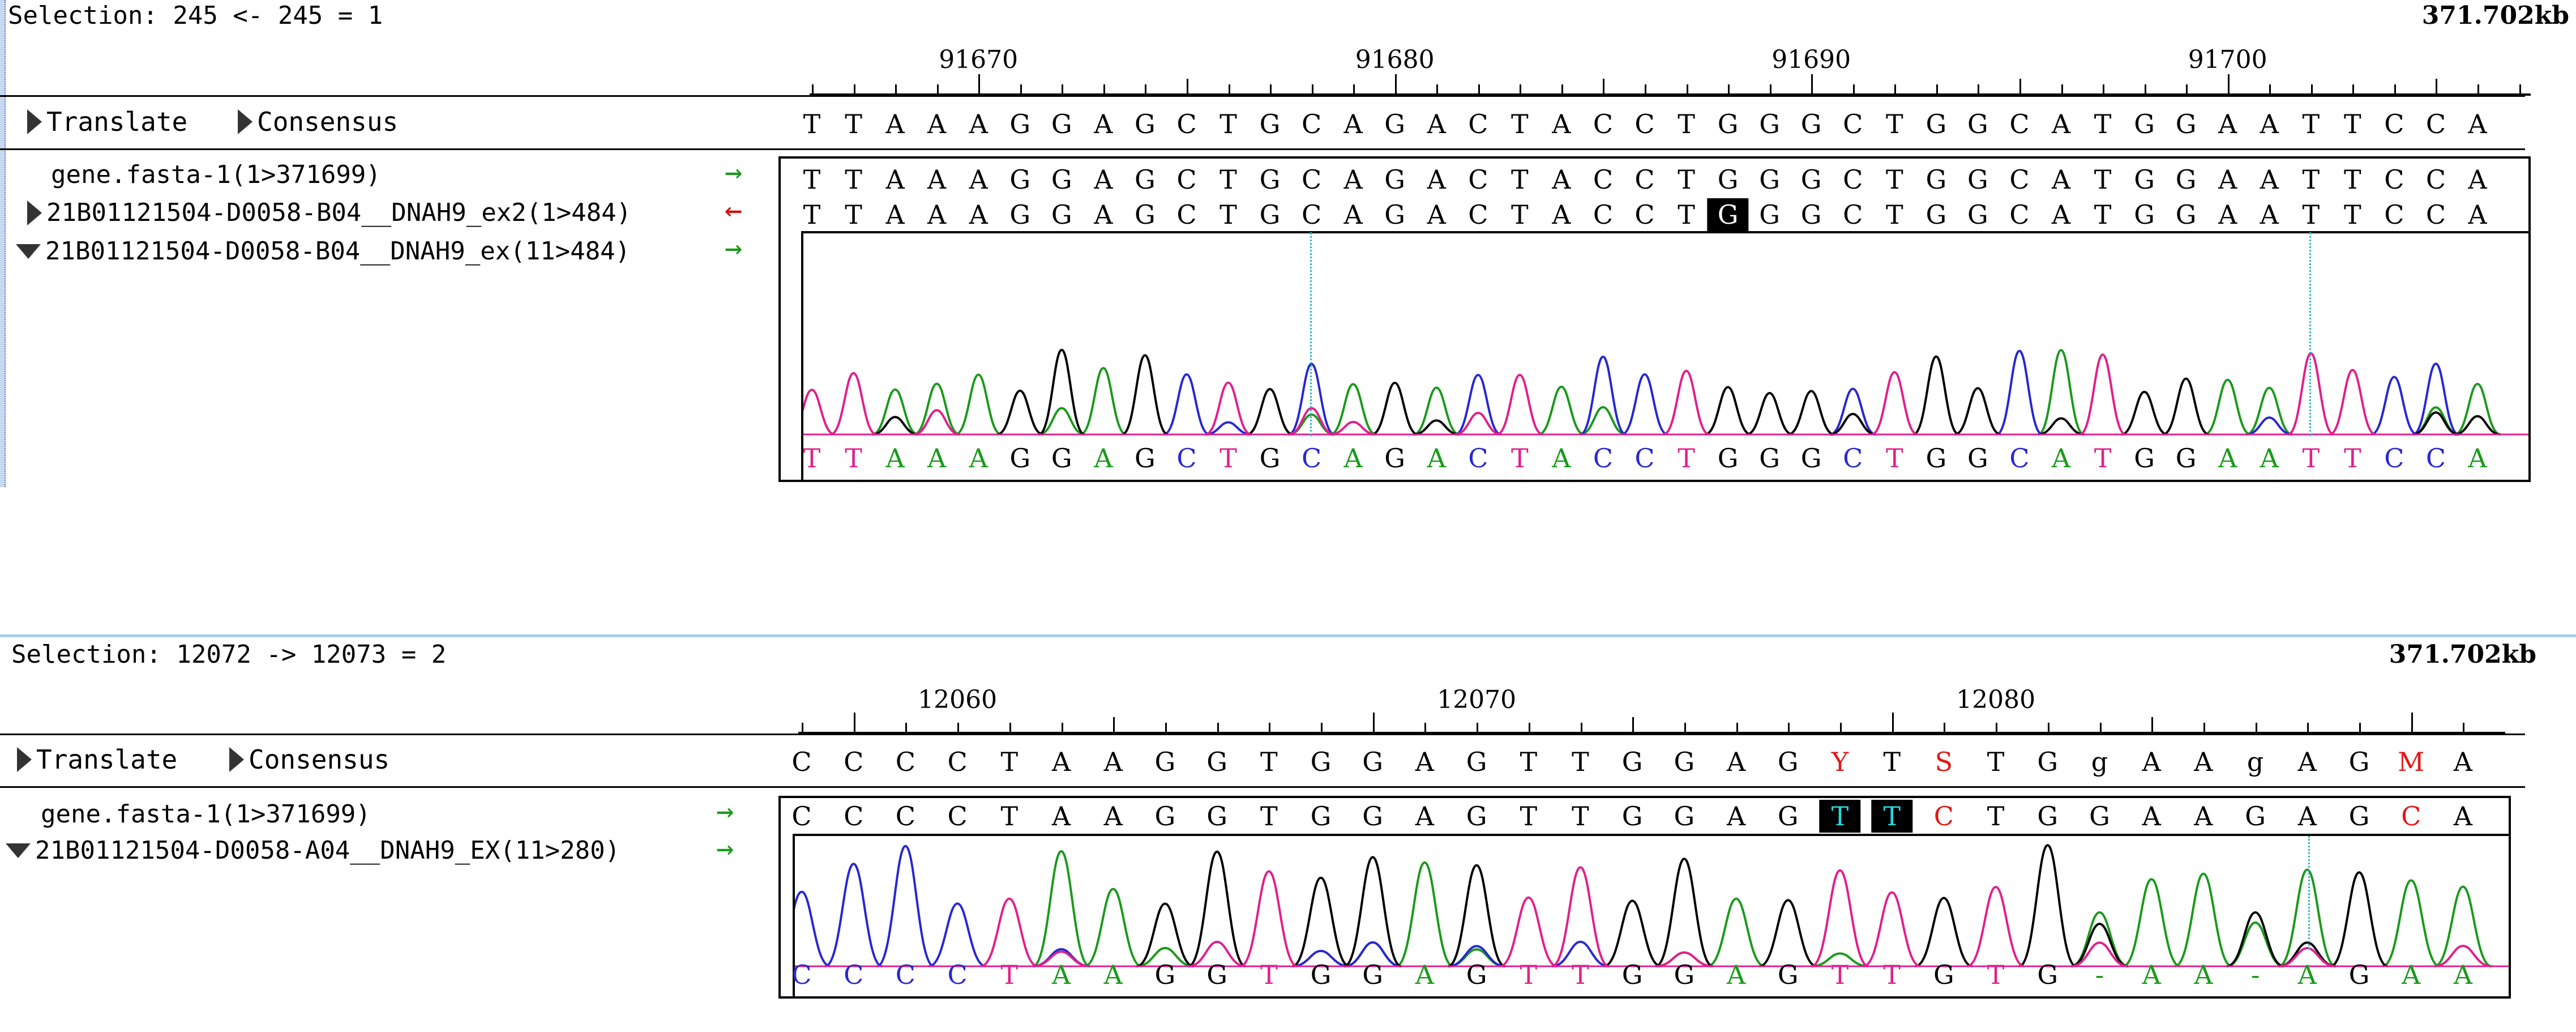  I want to click on base: M, so click(2411, 761).